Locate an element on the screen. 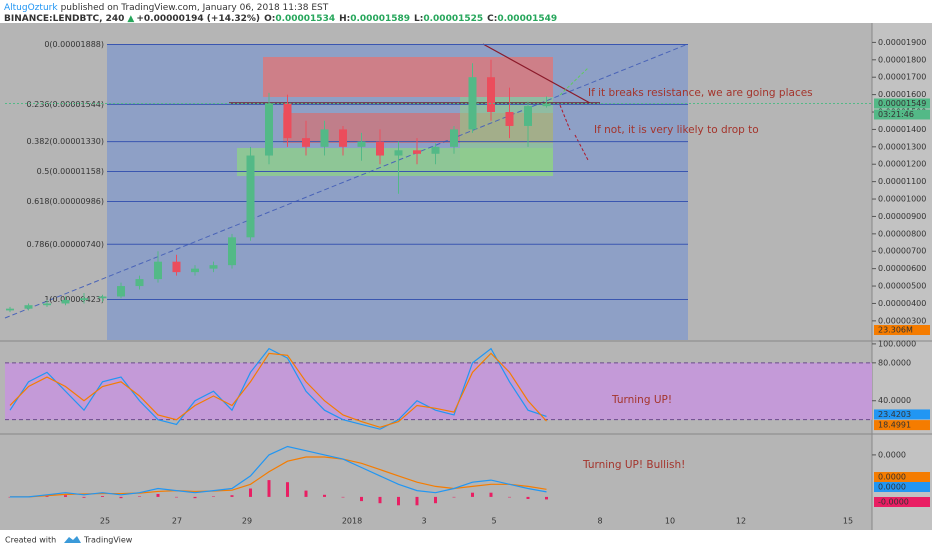 The width and height of the screenshot is (932, 550). y-tick-label: 40.0000 is located at coordinates (894, 400).